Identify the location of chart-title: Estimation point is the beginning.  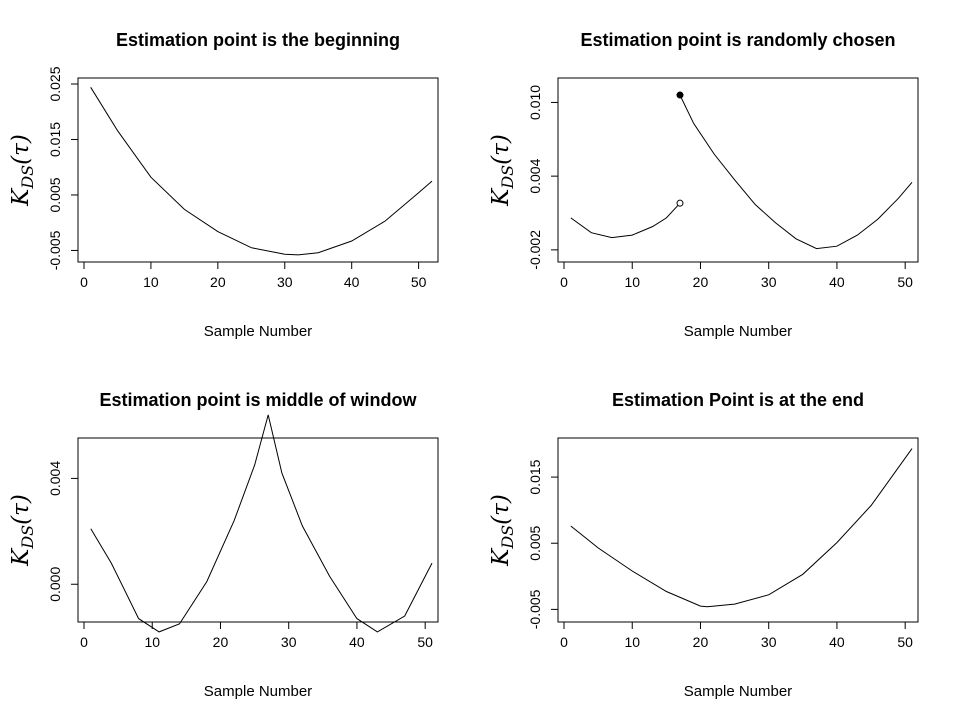
(258, 40).